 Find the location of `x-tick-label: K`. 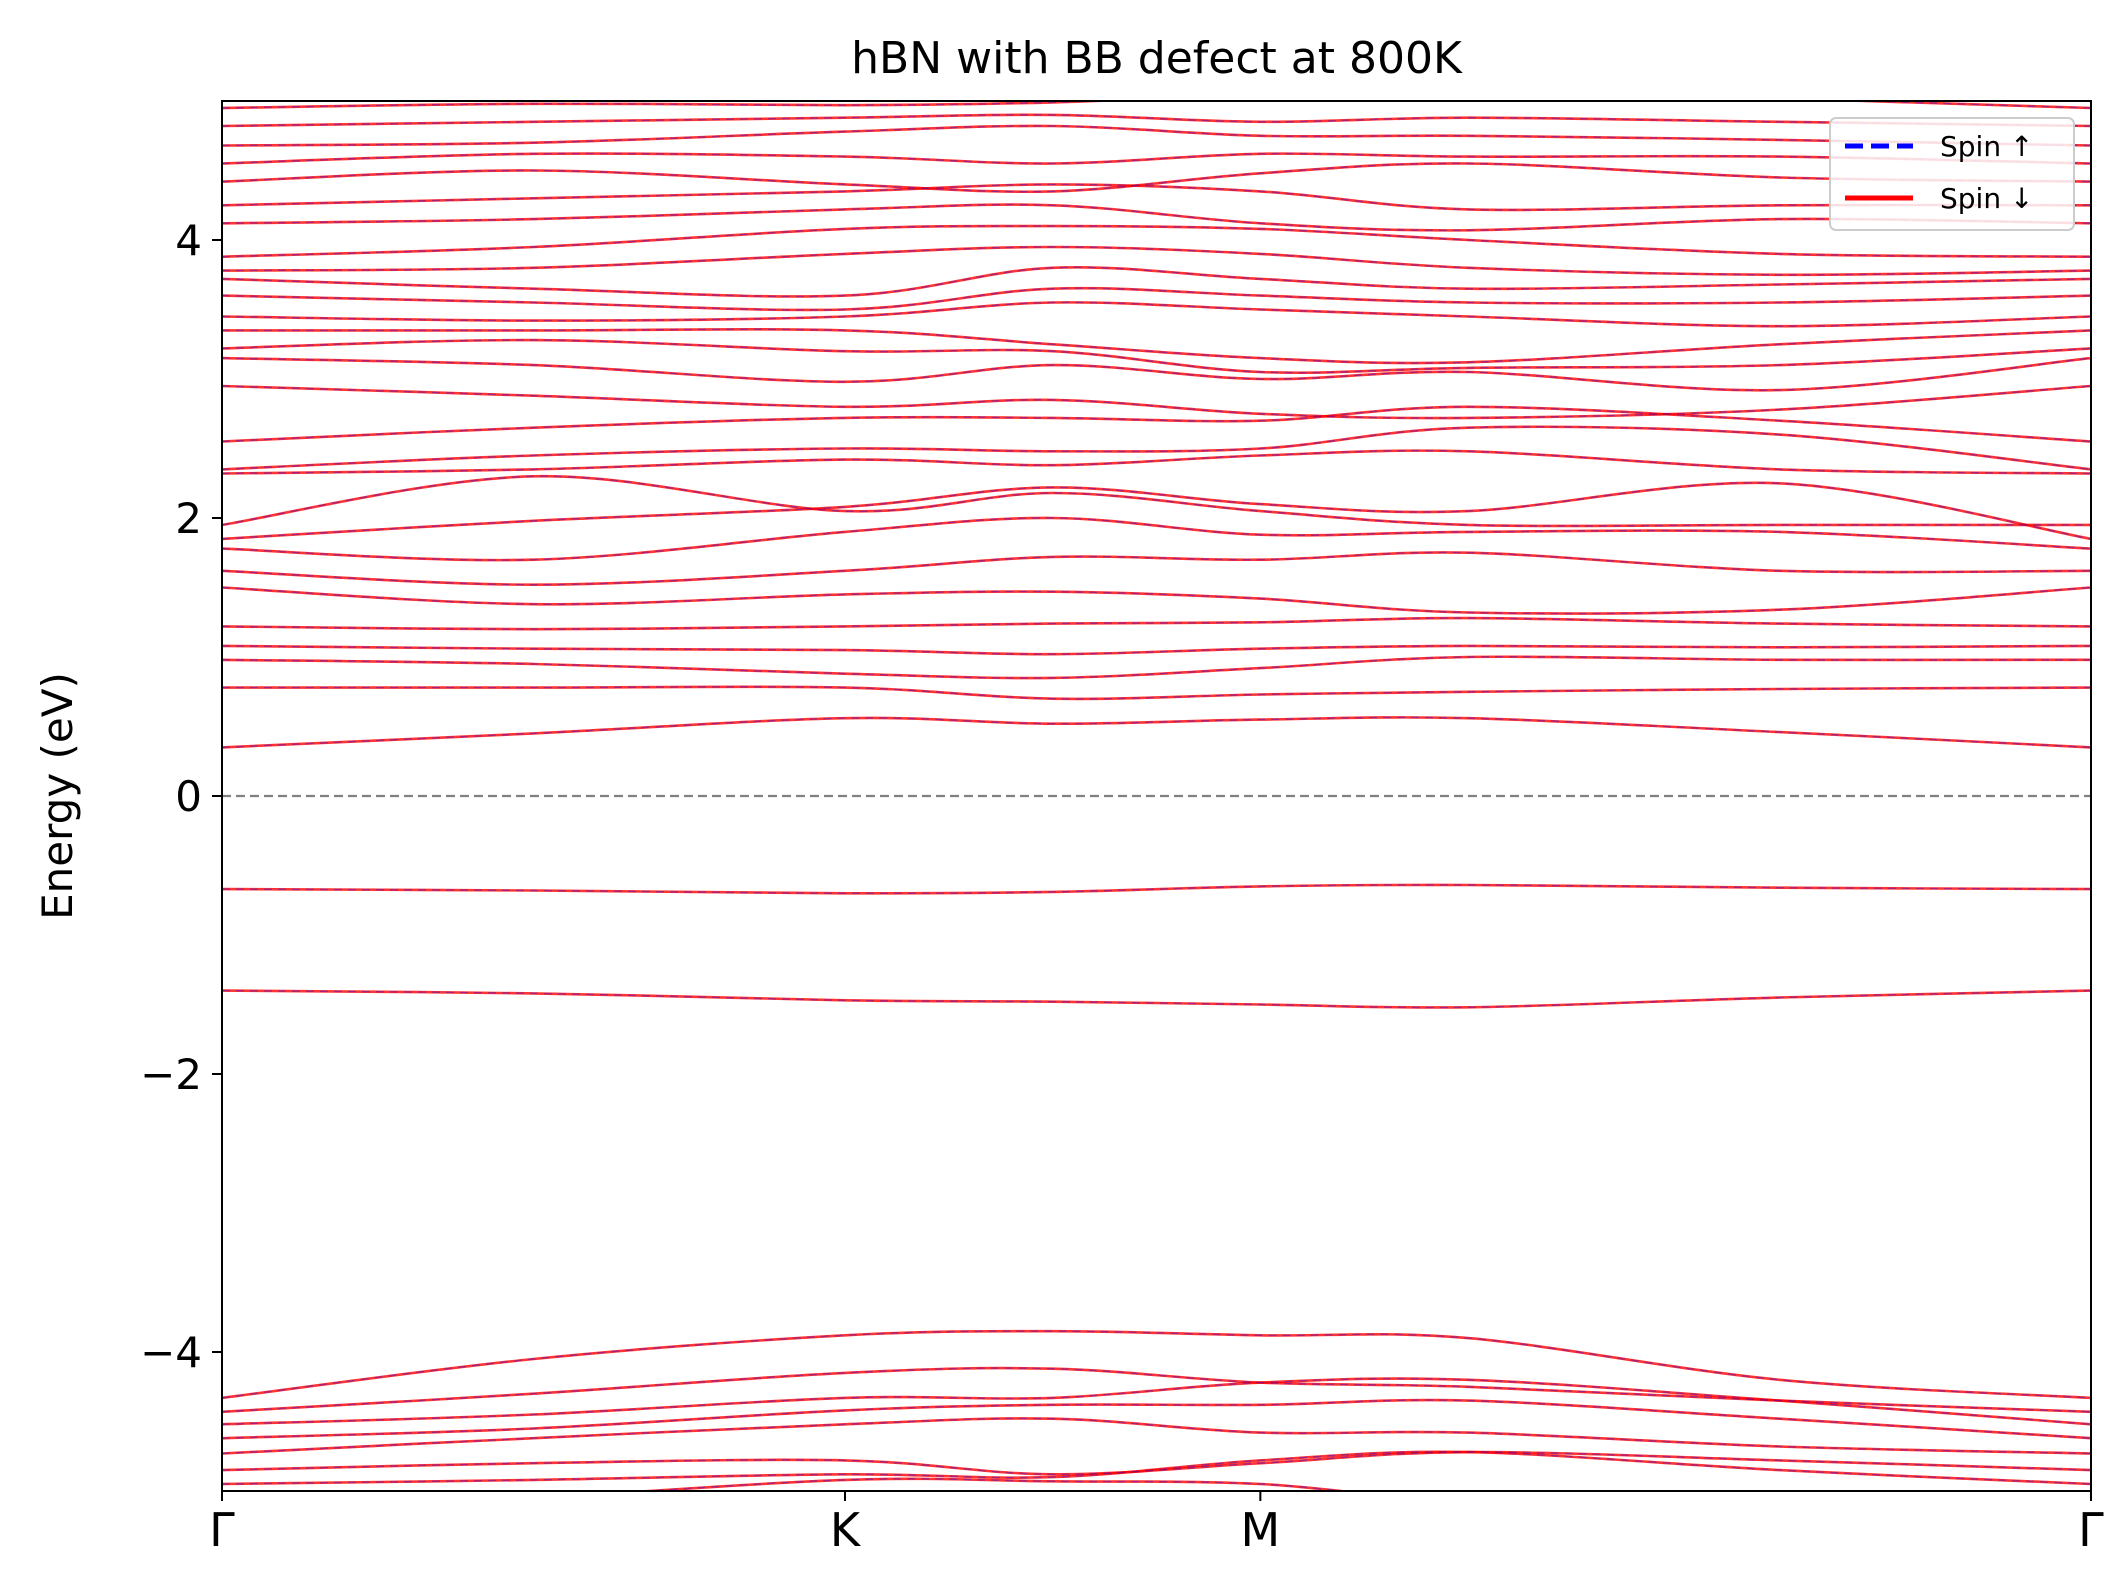

x-tick-label: K is located at coordinates (846, 1530).